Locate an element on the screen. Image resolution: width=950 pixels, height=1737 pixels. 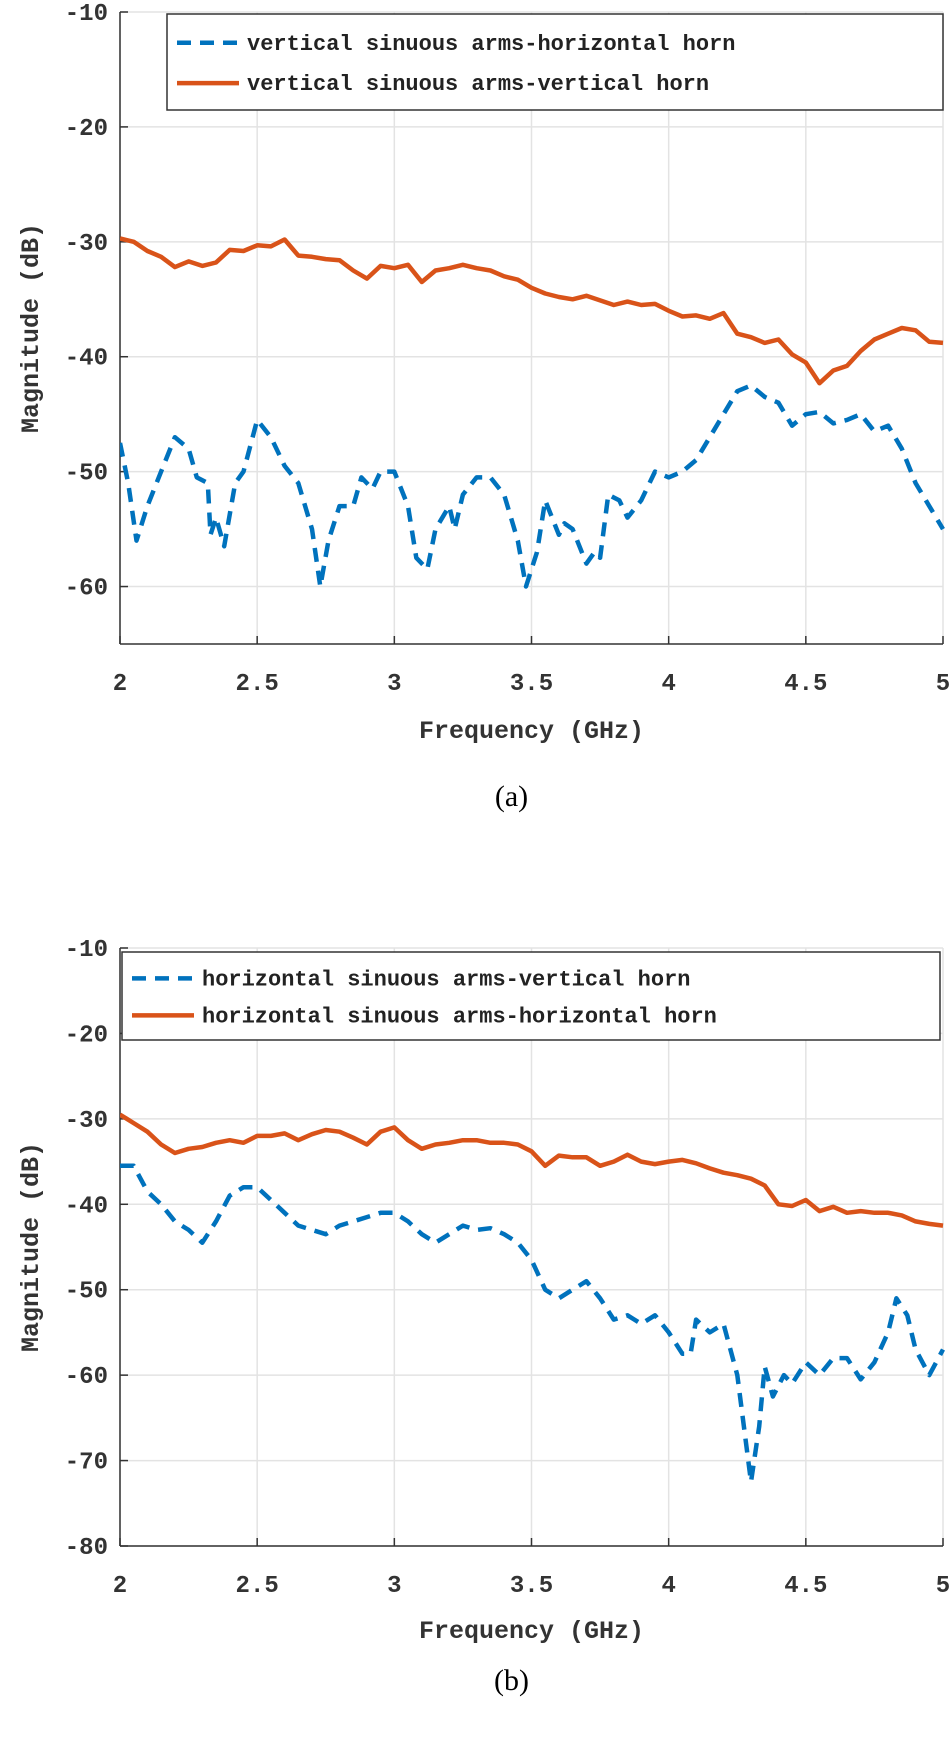
legend-label: vertical sinuous arms-horizontal horn is located at coordinates (491, 44).